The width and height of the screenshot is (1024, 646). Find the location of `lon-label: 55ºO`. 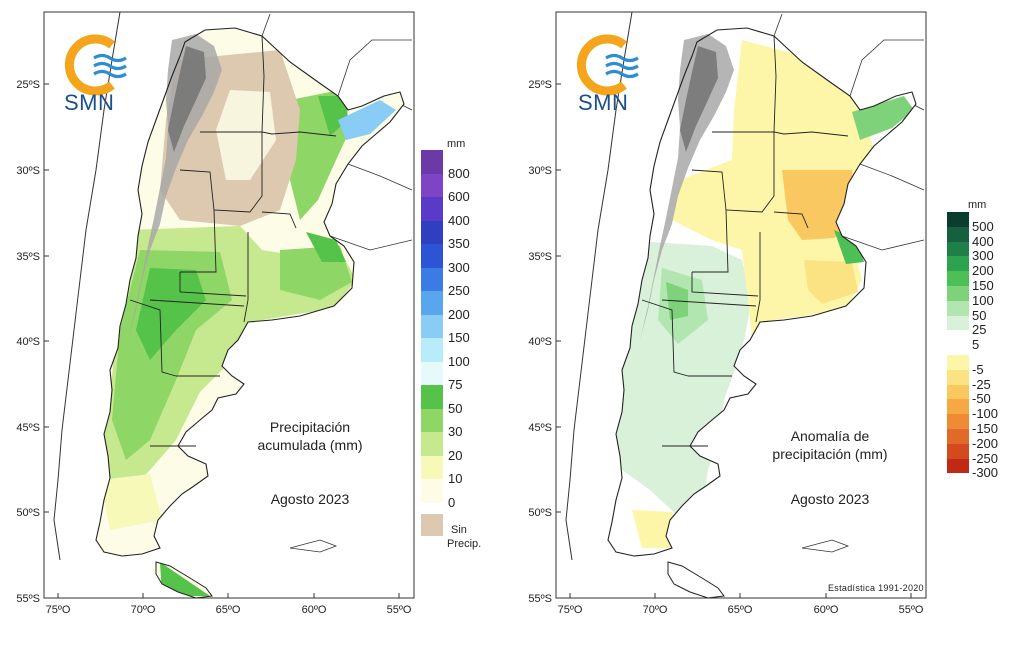

lon-label: 55ºO is located at coordinates (399, 610).